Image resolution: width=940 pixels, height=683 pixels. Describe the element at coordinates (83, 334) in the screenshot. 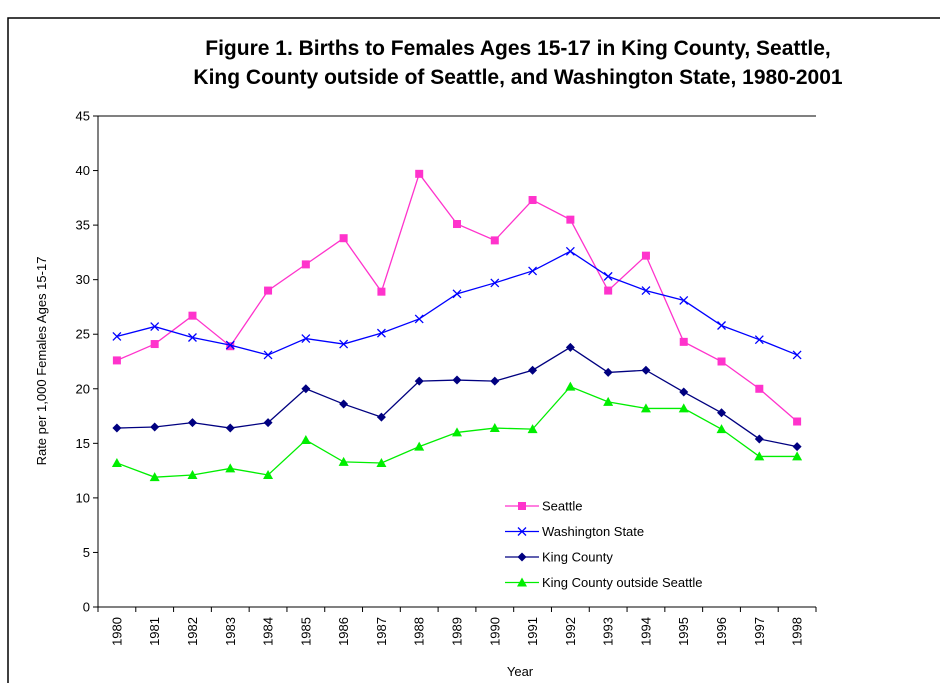

I see `y-tick-label: 25` at that location.